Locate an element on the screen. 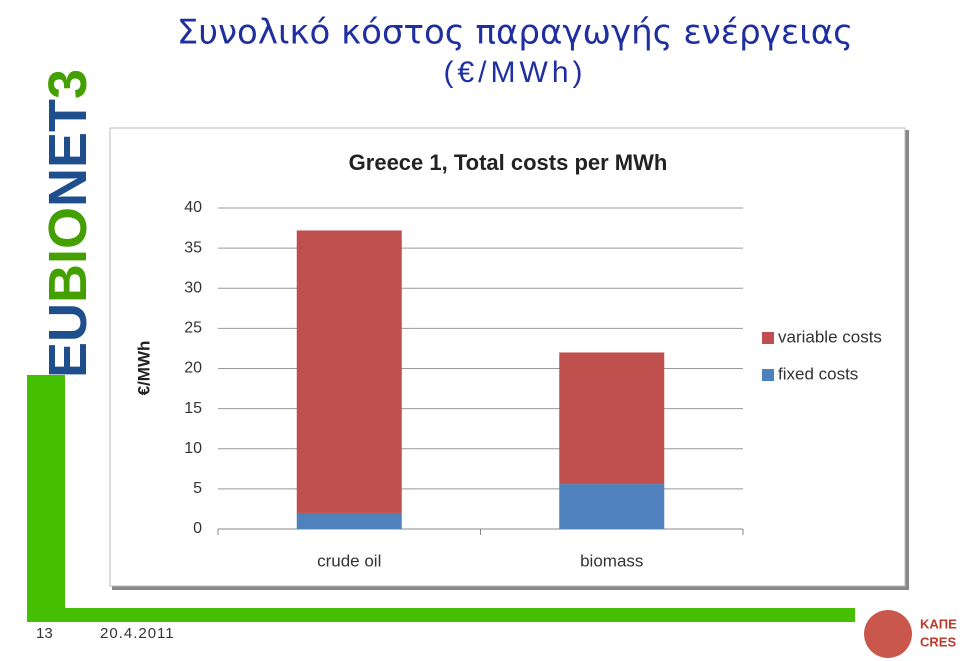 The width and height of the screenshot is (960, 661). y-tick-label: 10 is located at coordinates (193, 448).